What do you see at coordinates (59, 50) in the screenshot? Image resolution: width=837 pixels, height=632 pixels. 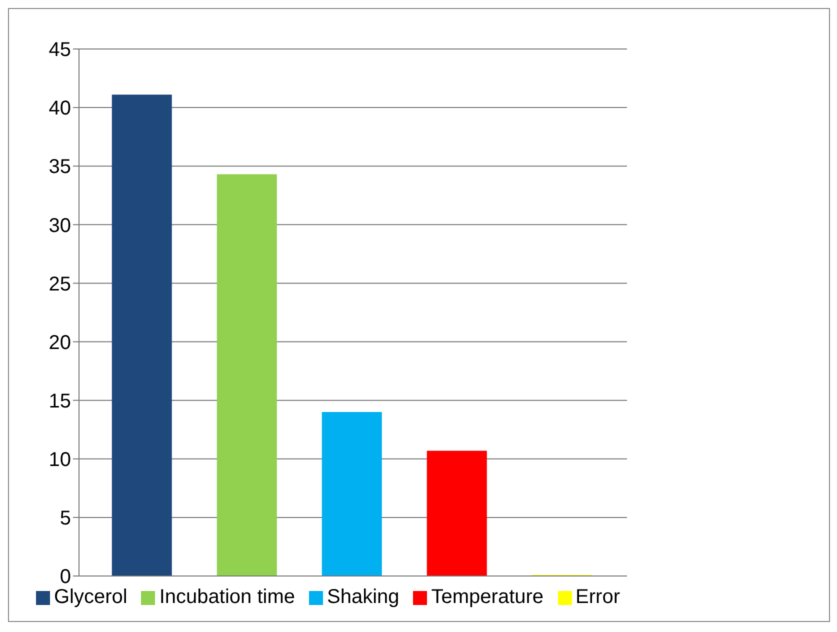 I see `y-tick-label: 45` at bounding box center [59, 50].